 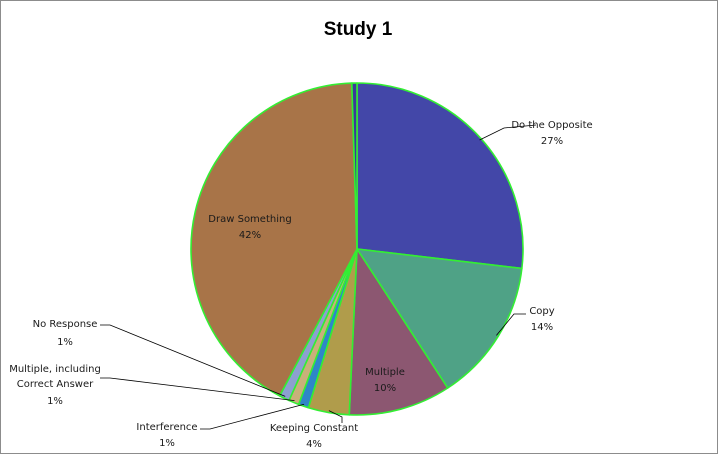 What do you see at coordinates (542, 327) in the screenshot?
I see `label-value-copy: 14%` at bounding box center [542, 327].